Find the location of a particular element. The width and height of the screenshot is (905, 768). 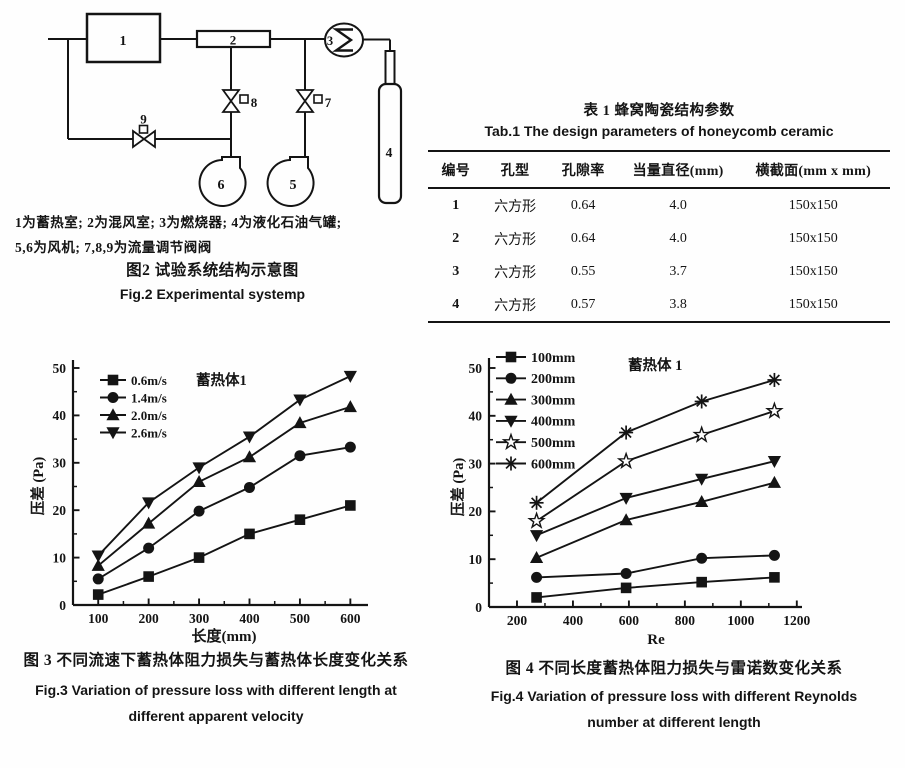

tick-labels: 100 200 300 400 500 600 0 10 20 30 40 50 is located at coordinates (207, 493).